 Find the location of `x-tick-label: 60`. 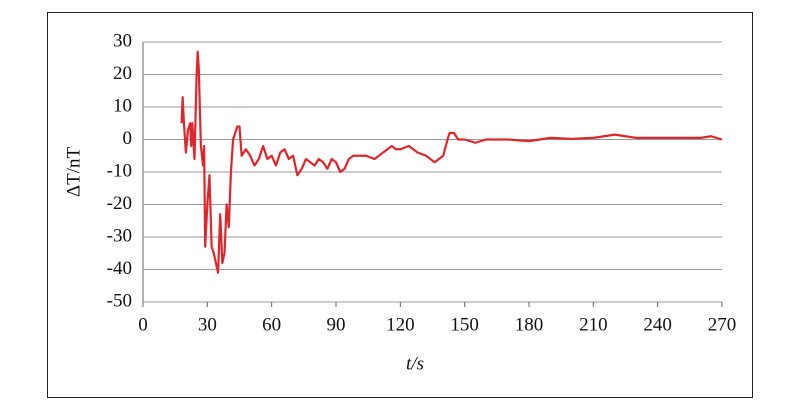

x-tick-label: 60 is located at coordinates (271, 324).